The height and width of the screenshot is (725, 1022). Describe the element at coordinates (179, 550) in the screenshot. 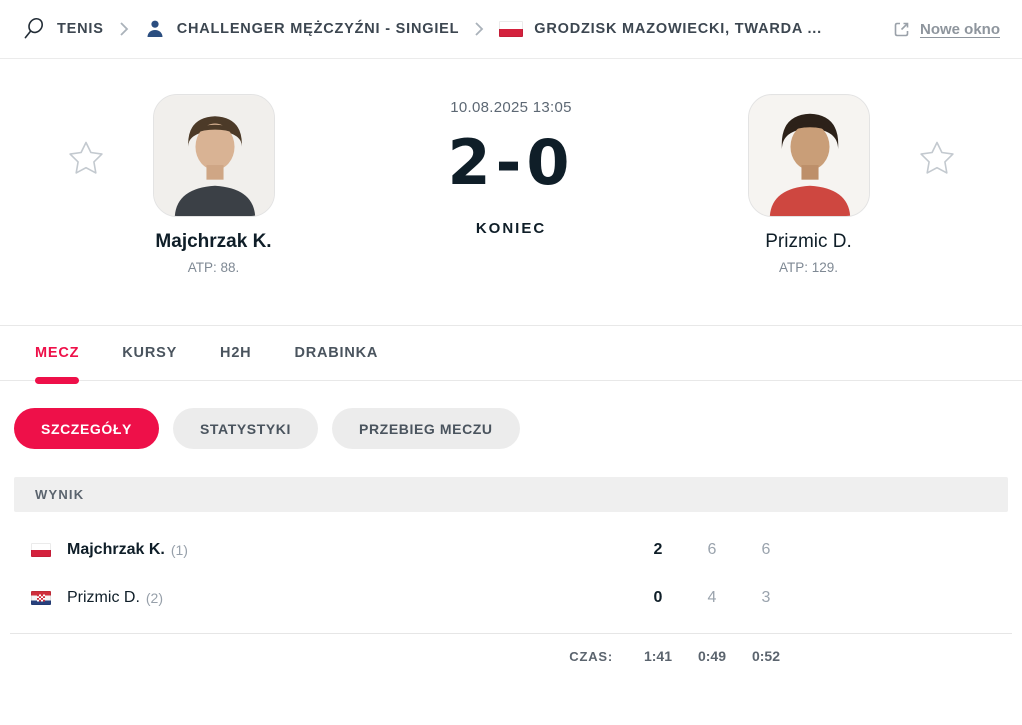

I see `row-player-seed: (1)` at that location.